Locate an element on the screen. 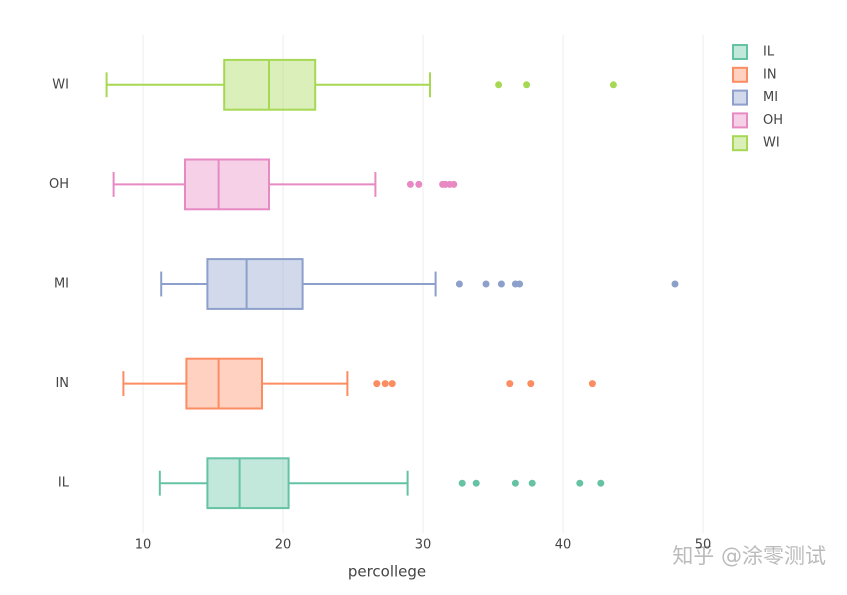 The width and height of the screenshot is (847, 595). y-tick-label: IL is located at coordinates (64, 483).